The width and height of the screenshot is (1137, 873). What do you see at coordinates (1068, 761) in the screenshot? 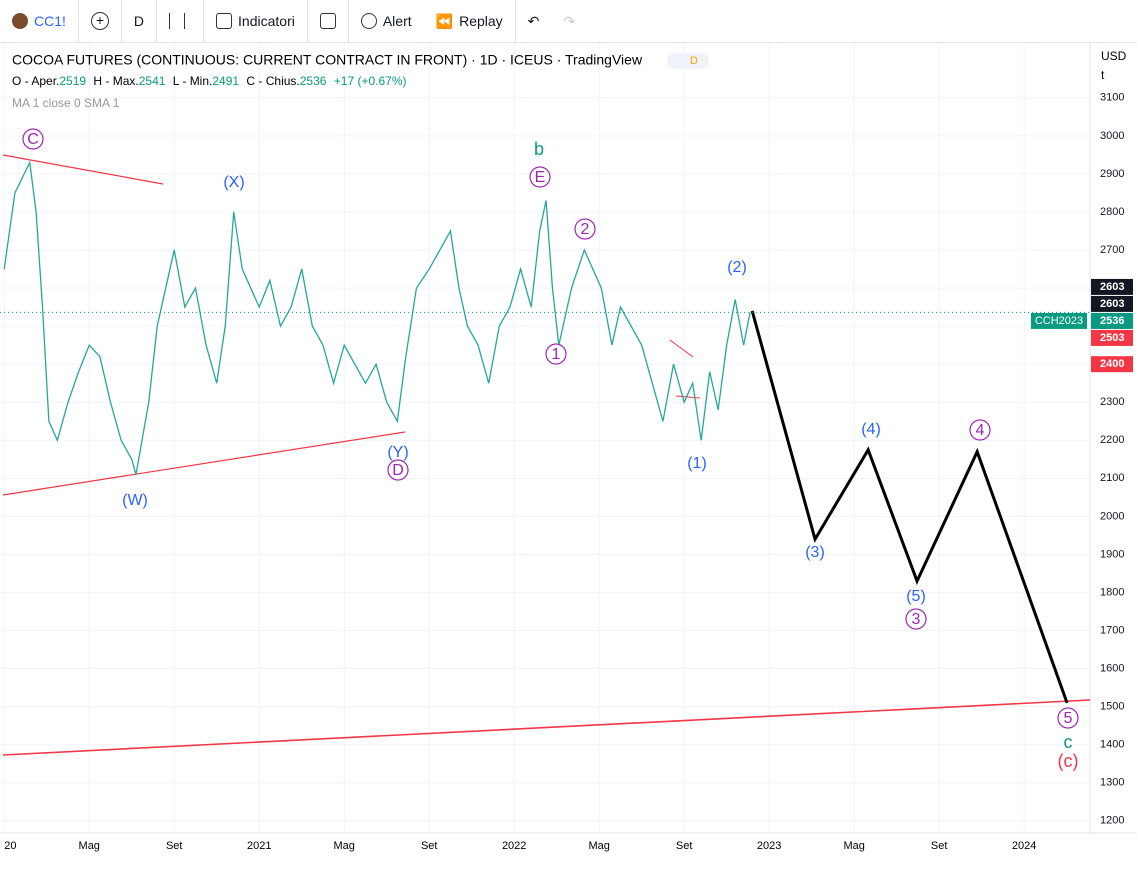
I see `wave-label: (c)` at bounding box center [1068, 761].